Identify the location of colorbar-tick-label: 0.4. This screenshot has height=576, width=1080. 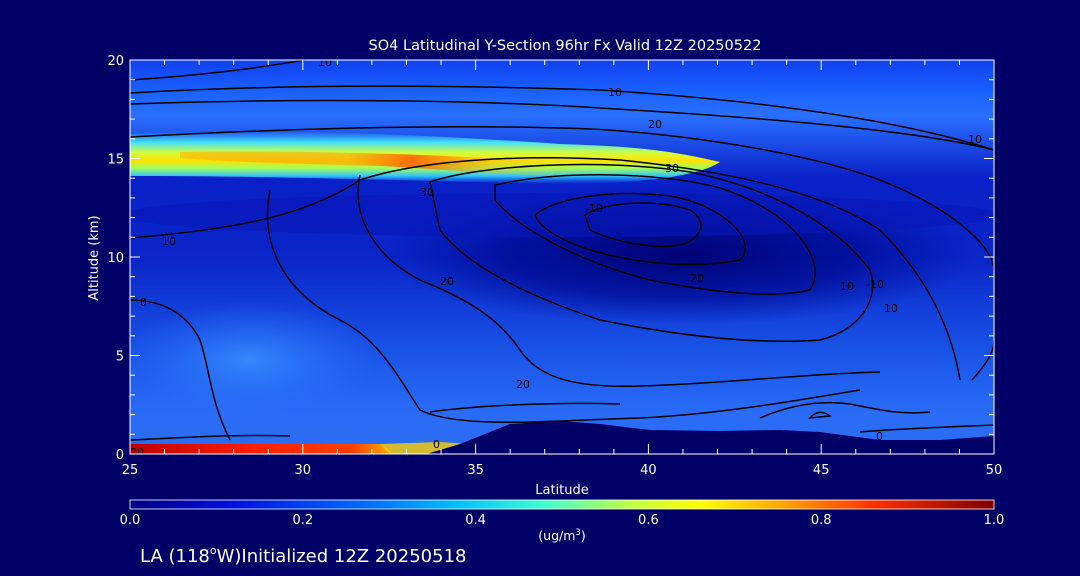
(475, 520).